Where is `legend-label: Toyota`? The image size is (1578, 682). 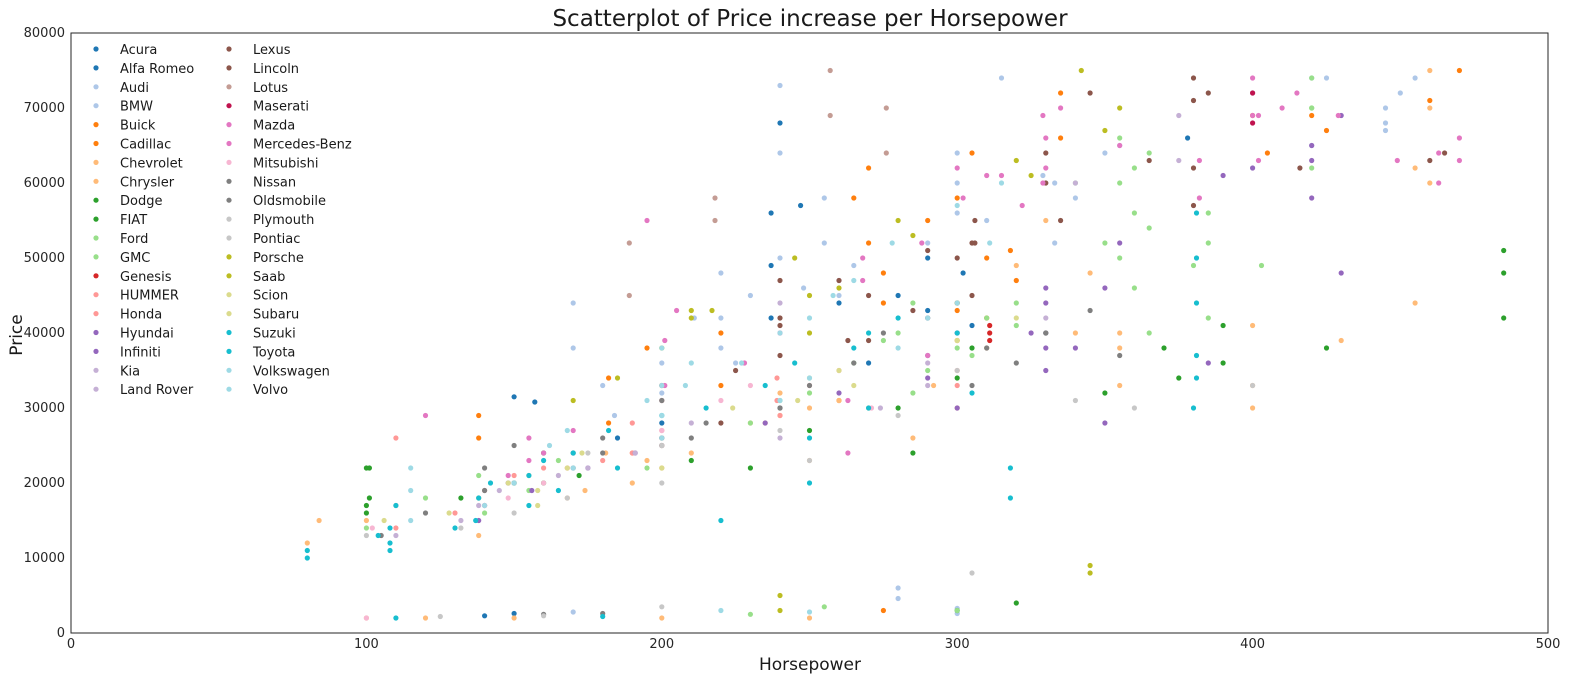
legend-label: Toyota is located at coordinates (273, 352).